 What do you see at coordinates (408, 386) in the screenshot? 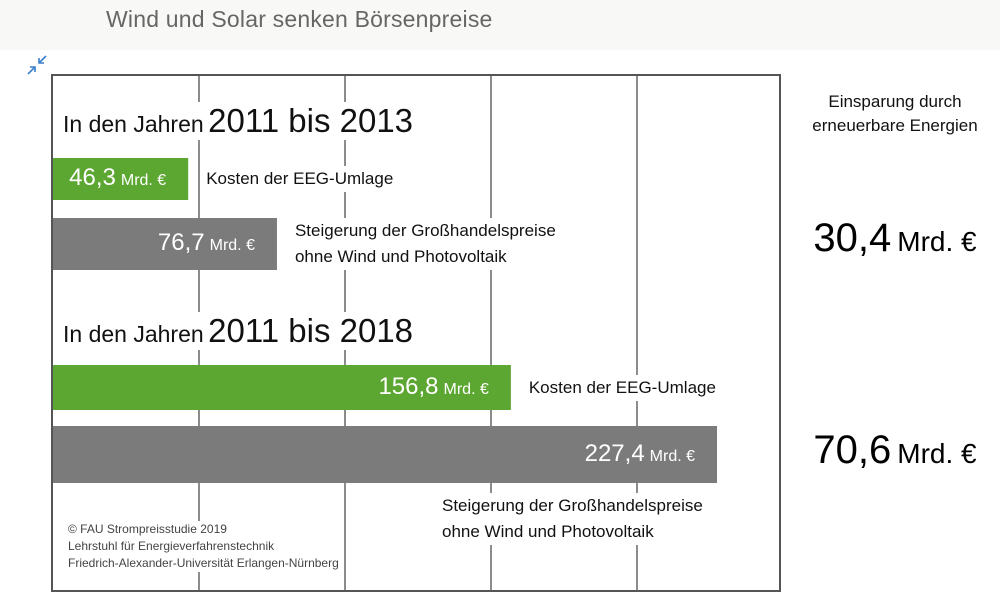
I see `bar-value-number: 156,8` at bounding box center [408, 386].